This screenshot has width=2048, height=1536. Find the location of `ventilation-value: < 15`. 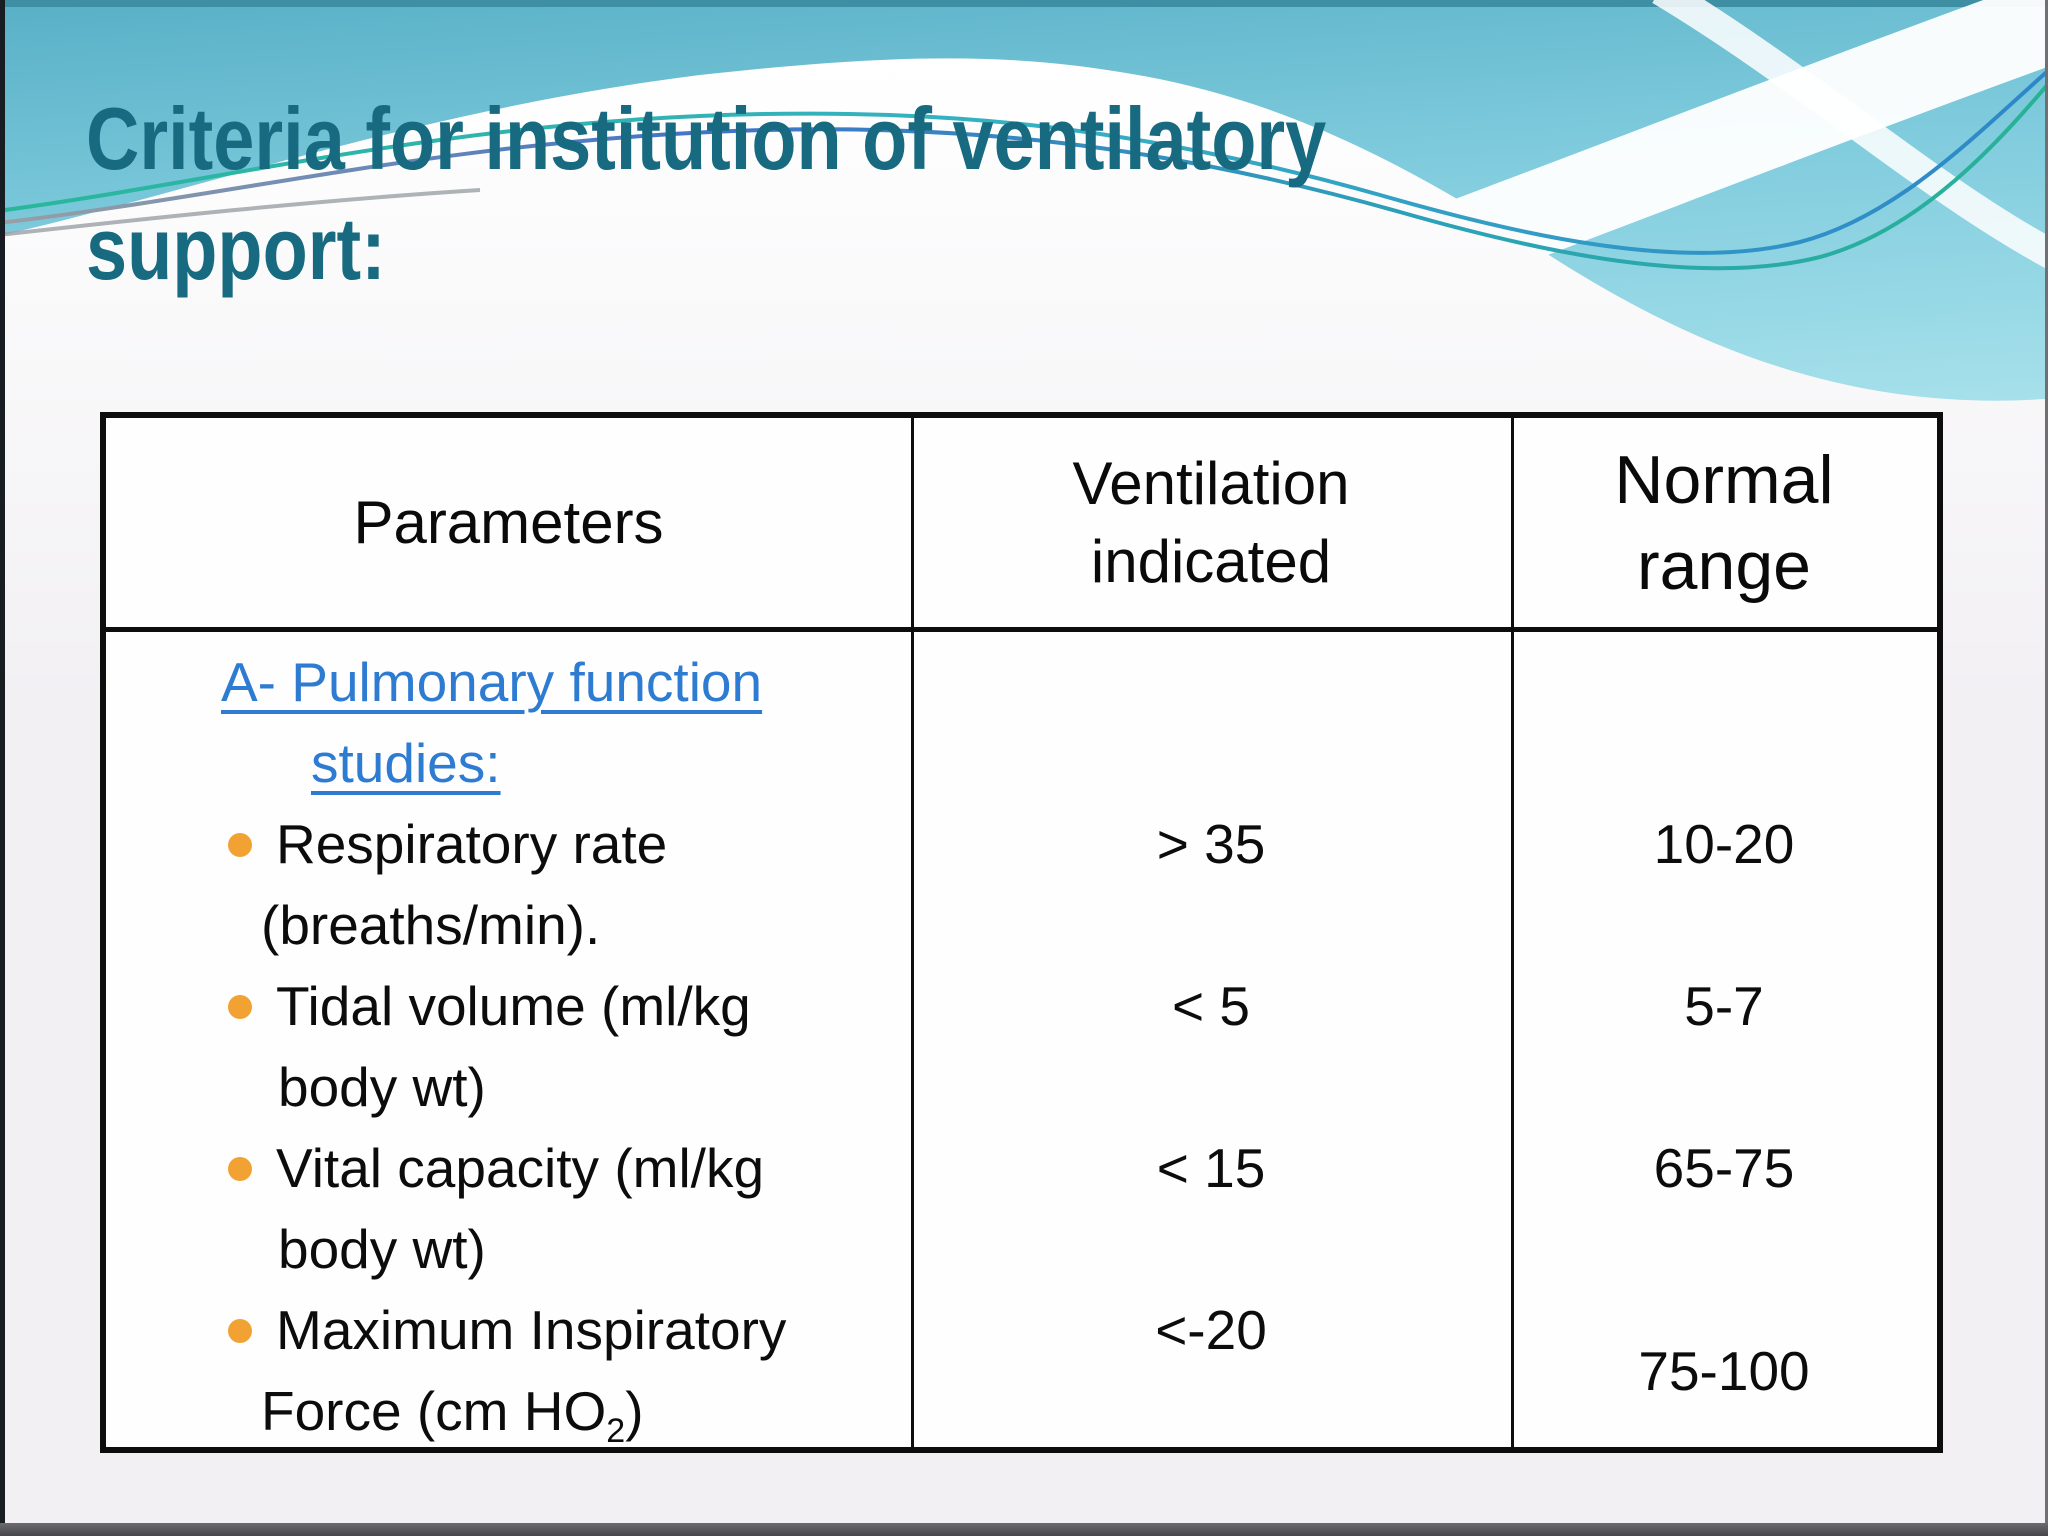

ventilation-value: < 15 is located at coordinates (1211, 1168).